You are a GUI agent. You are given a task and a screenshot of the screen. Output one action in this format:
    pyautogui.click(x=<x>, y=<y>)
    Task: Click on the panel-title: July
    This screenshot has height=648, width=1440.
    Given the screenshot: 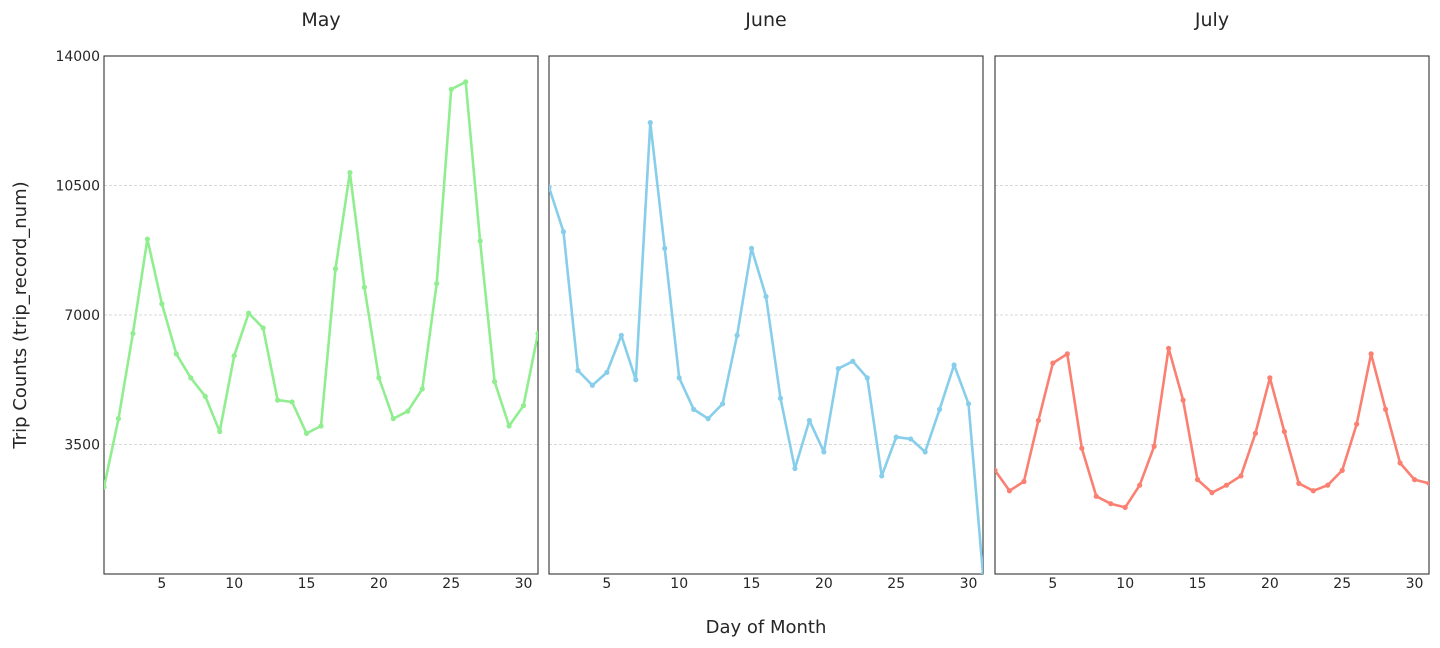 What is the action you would take?
    pyautogui.click(x=1211, y=20)
    